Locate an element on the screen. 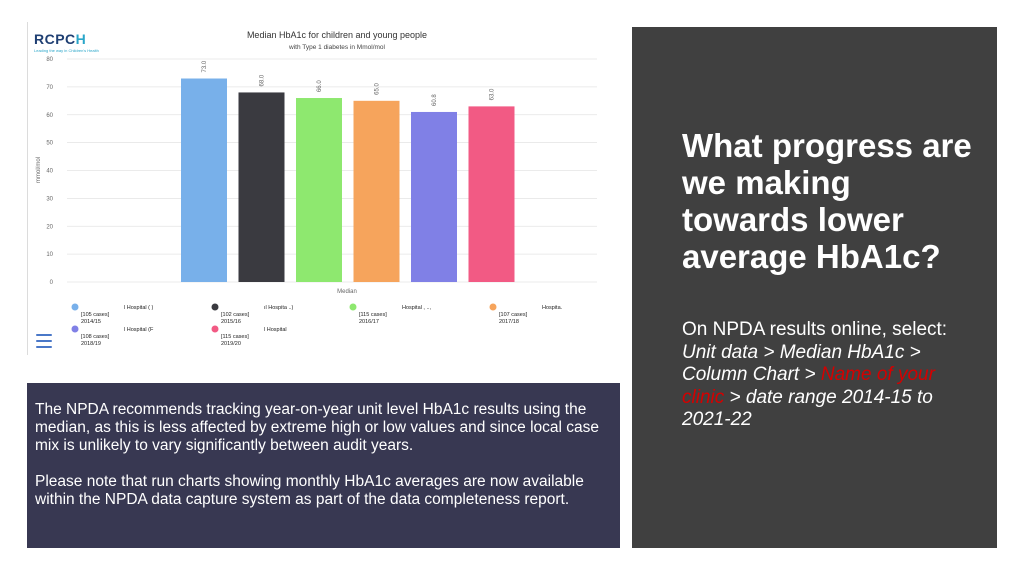  legend-label: l Hospital ( ) is located at coordinates (139, 308).